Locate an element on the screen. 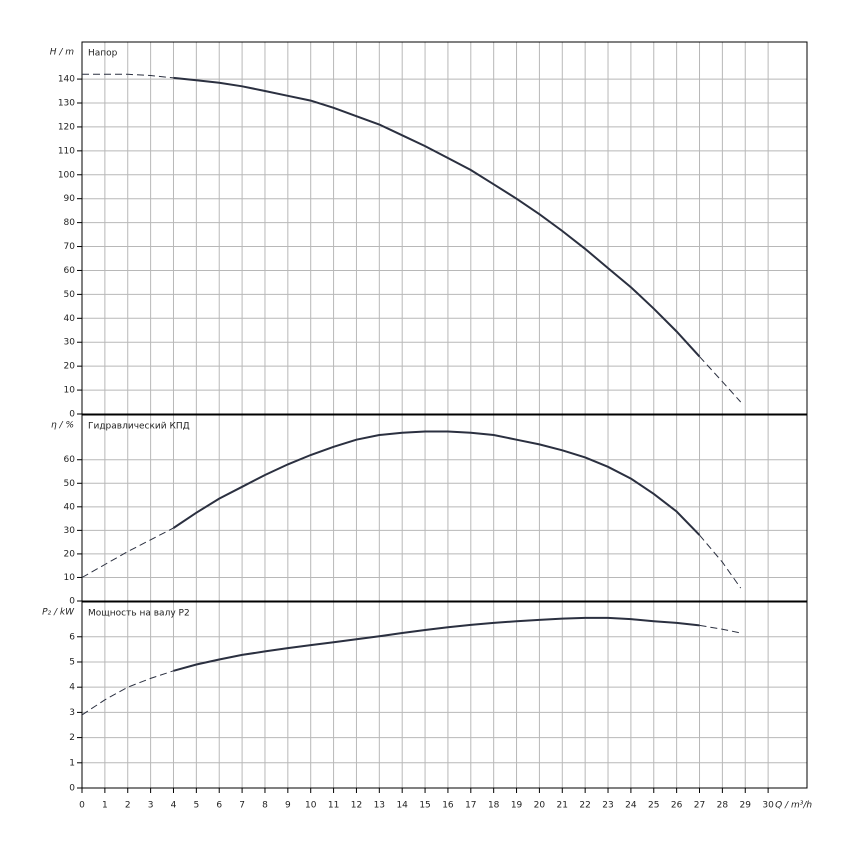 Image resolution: width=850 pixels, height=854 pixels. y-tick-label: 130 is located at coordinates (66, 104).